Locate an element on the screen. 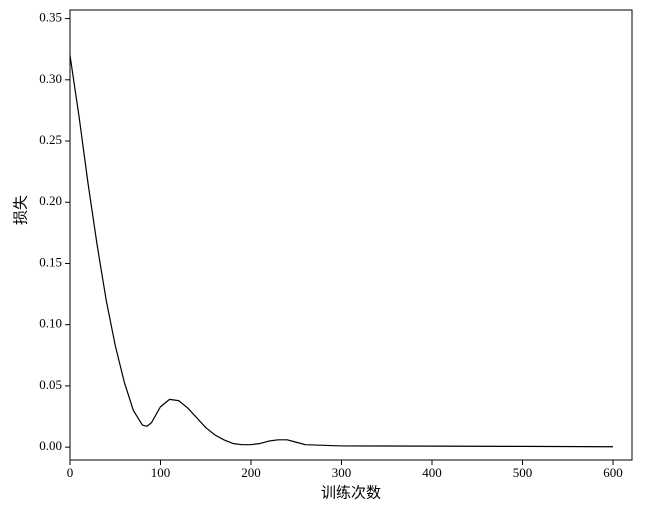 Image resolution: width=650 pixels, height=510 pixels. x-tick-label: 500 is located at coordinates (523, 472).